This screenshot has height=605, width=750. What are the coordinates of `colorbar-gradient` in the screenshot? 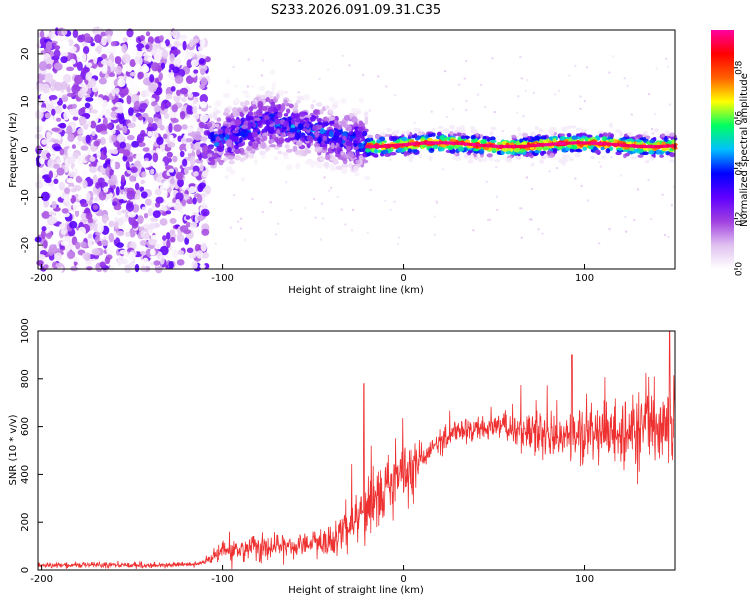 It's located at (722, 149).